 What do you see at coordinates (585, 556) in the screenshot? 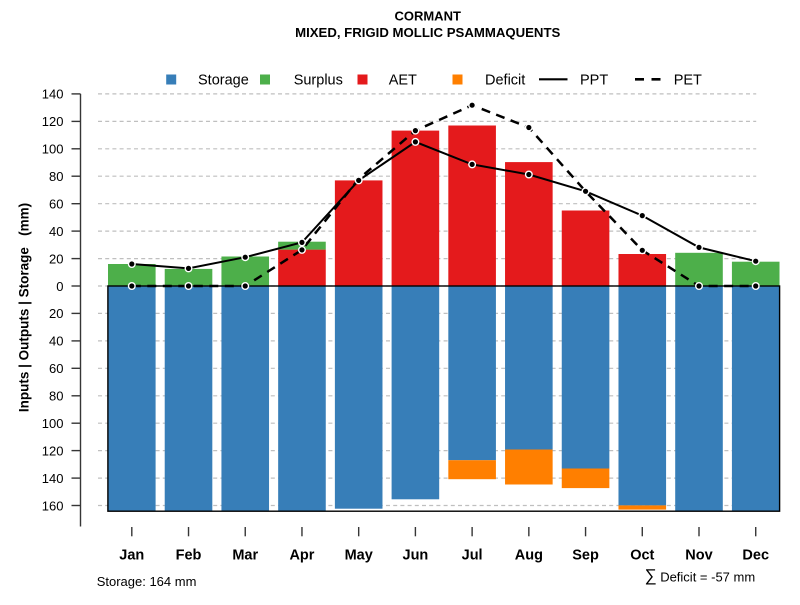
I see `svg-text: Sep` at bounding box center [585, 556].